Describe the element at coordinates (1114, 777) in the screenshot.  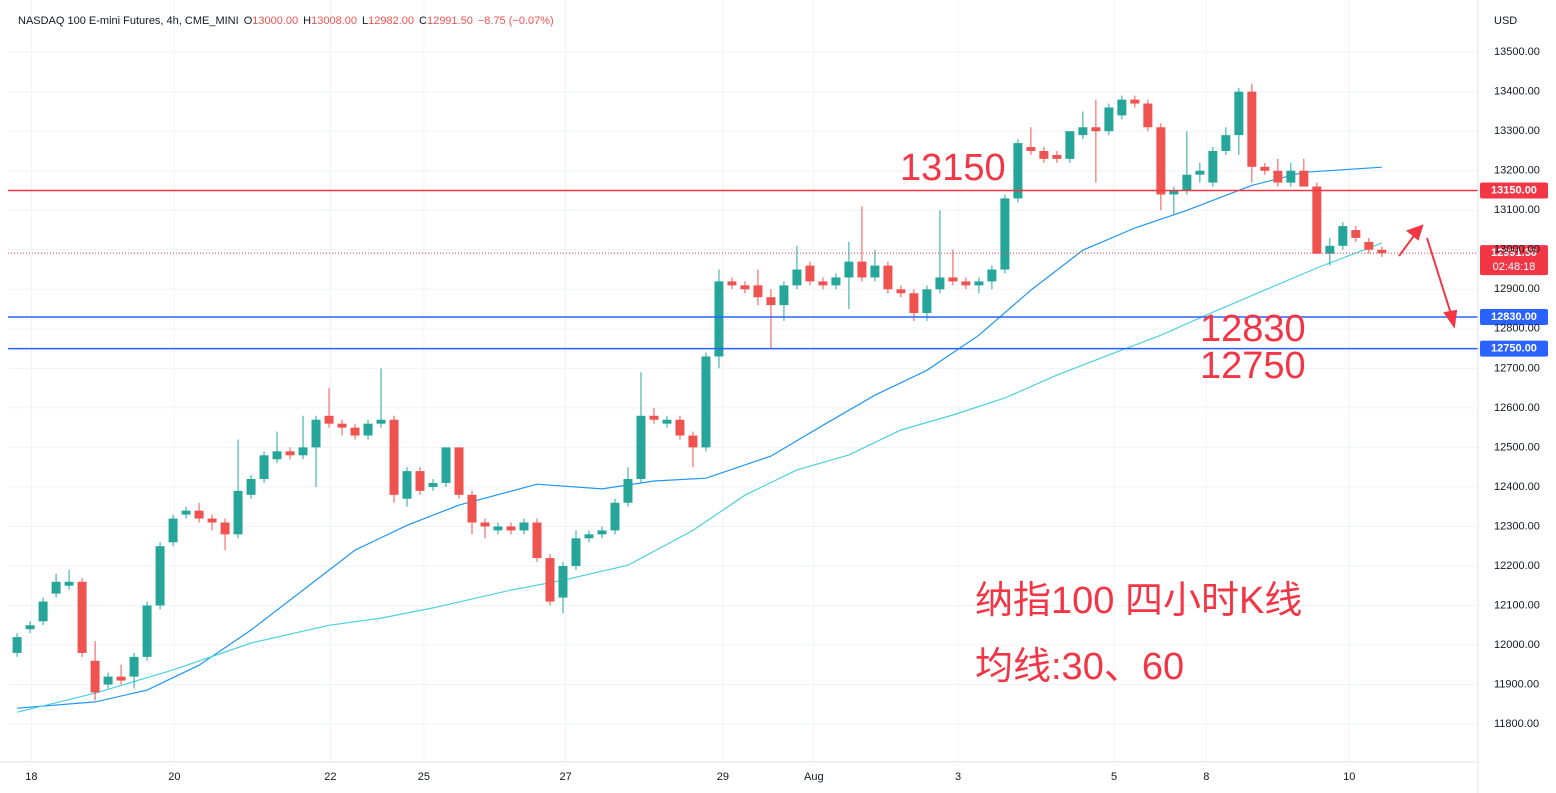
I see `x-tick-label: 5` at that location.